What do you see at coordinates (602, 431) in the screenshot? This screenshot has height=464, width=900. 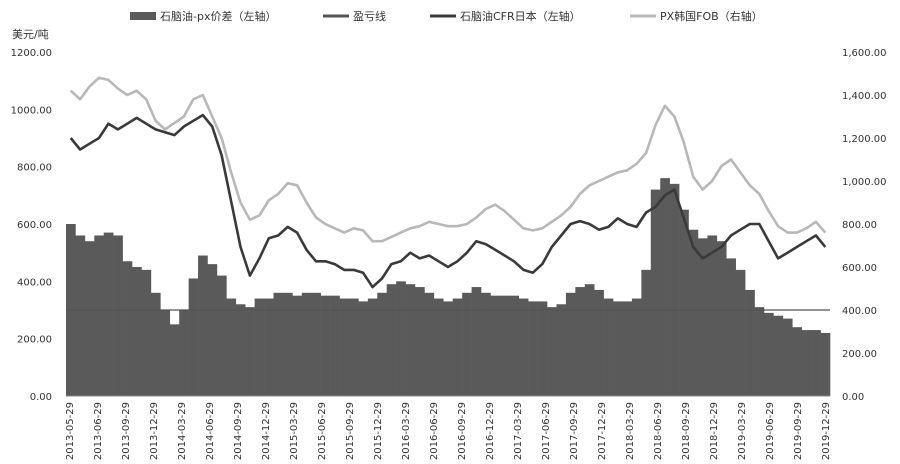 I see `x-tick-label: 2017-12-29` at bounding box center [602, 431].